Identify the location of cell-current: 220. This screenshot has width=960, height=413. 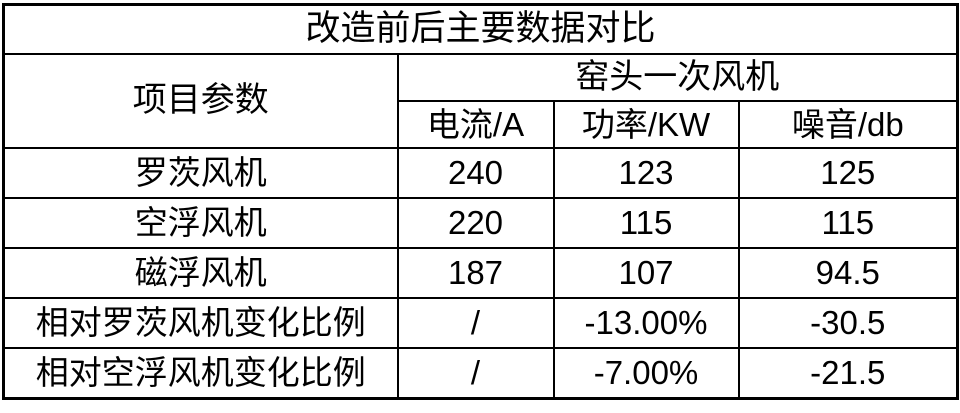
(475, 223).